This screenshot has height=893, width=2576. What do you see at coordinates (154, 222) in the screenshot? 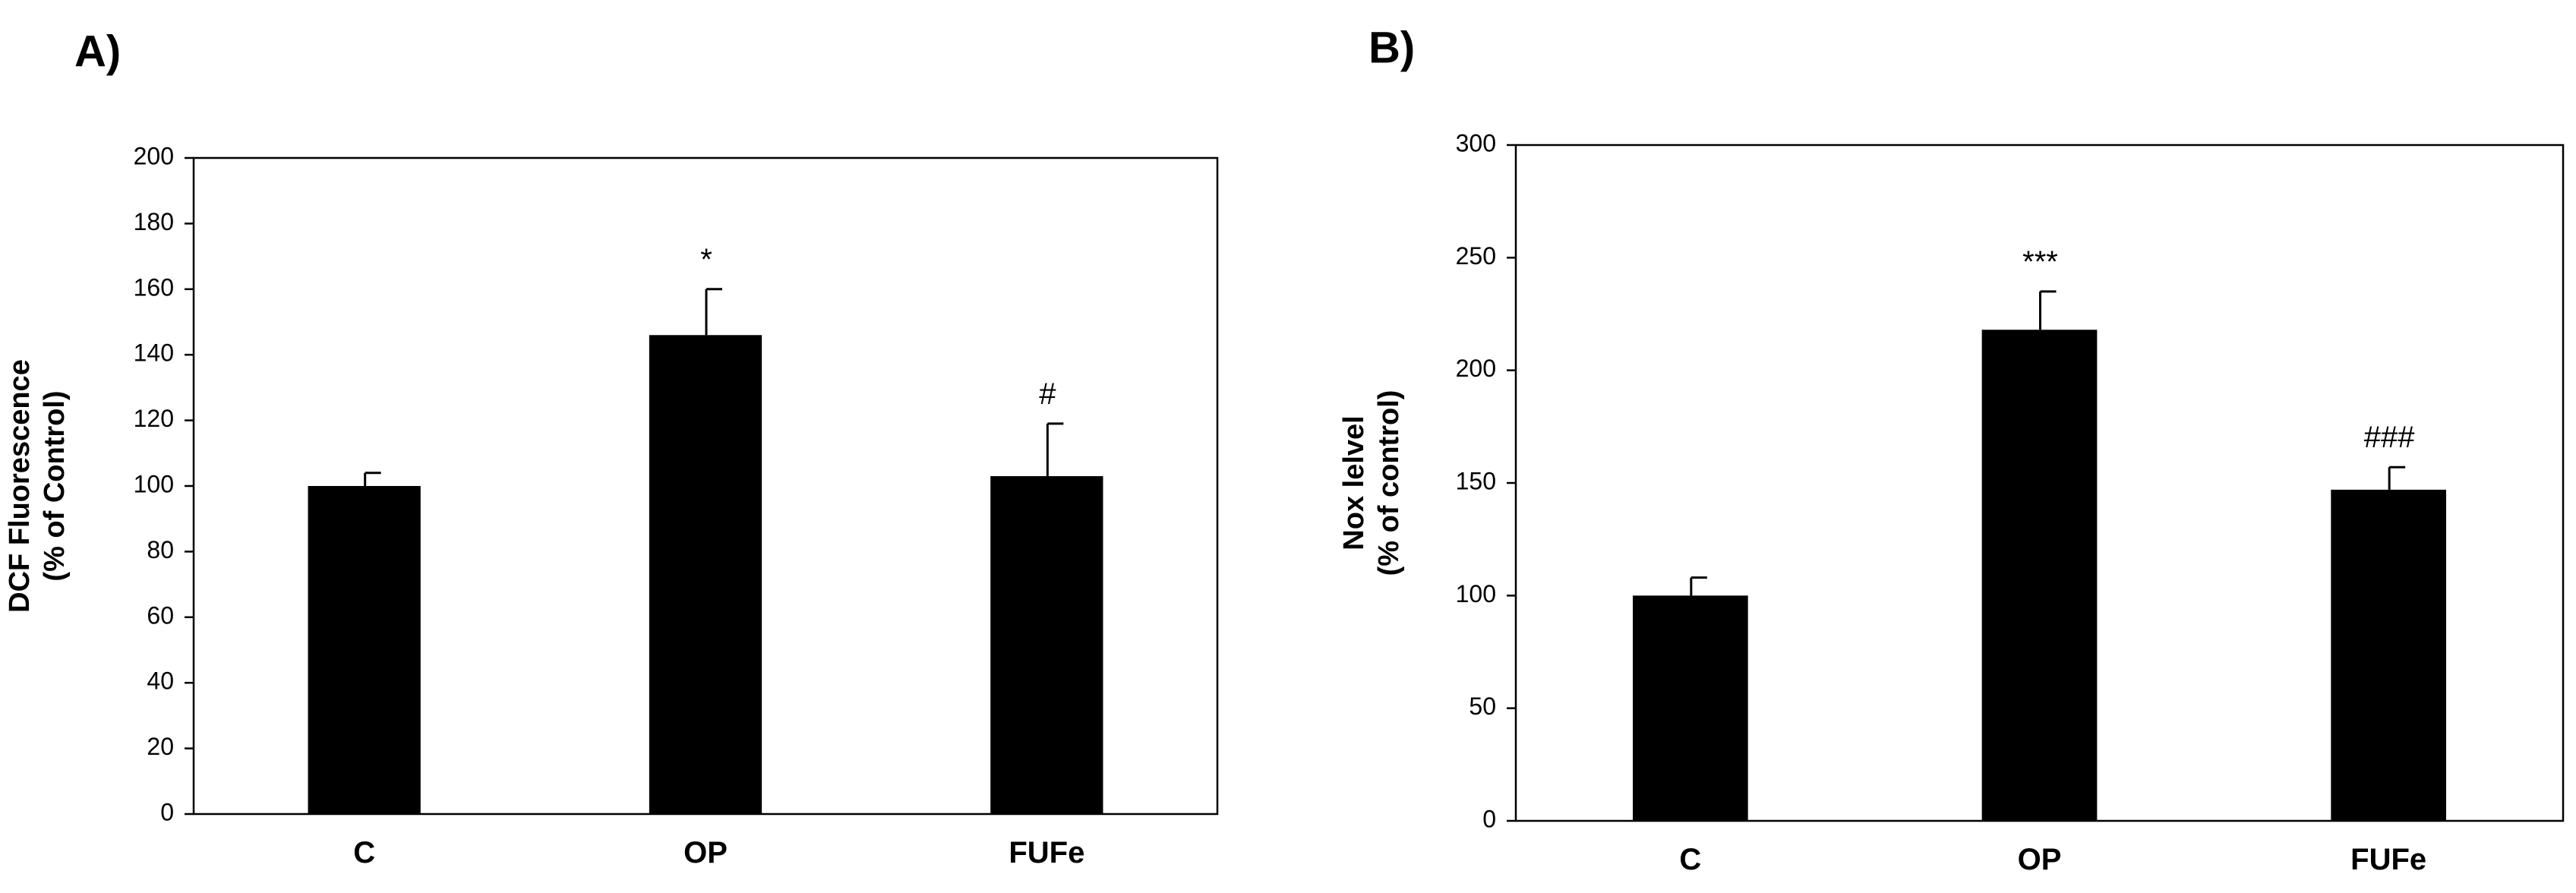
I see `y-tick-label: 180` at bounding box center [154, 222].